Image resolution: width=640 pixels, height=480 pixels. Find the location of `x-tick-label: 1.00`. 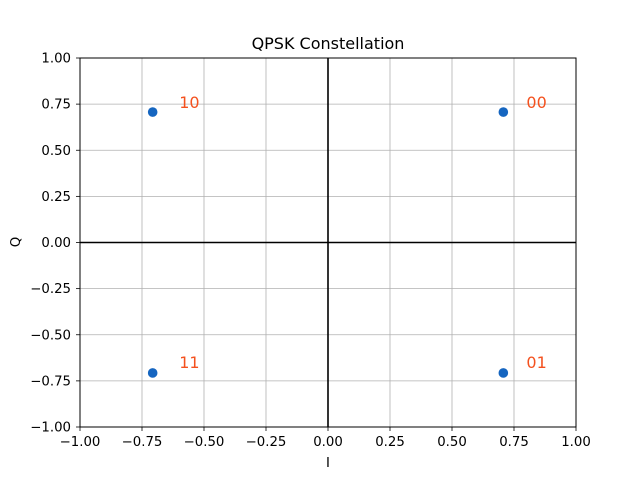

x-tick-label: 1.00 is located at coordinates (576, 442).